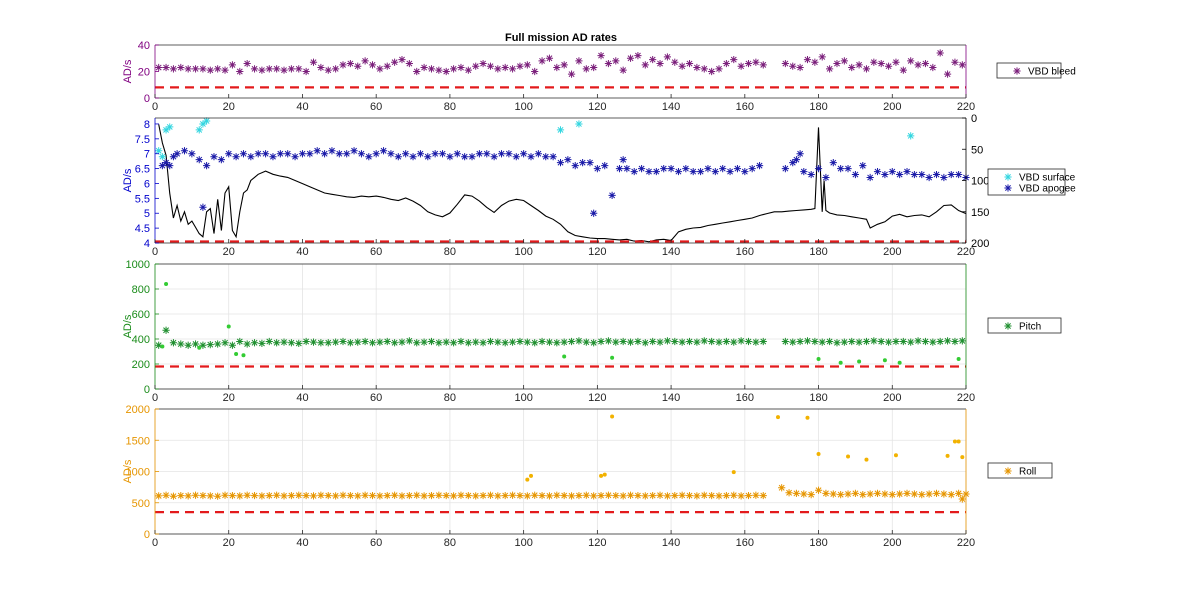 The width and height of the screenshot is (1200, 601). I want to click on series-pitch, so click(560, 337).